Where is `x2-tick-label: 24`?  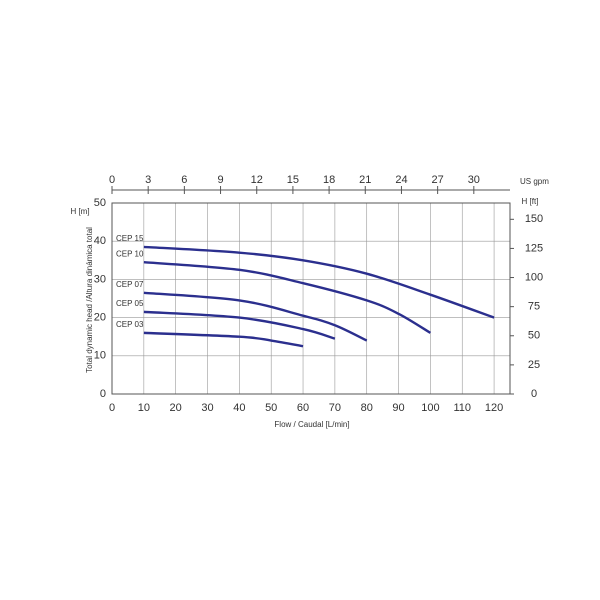 x2-tick-label: 24 is located at coordinates (401, 180).